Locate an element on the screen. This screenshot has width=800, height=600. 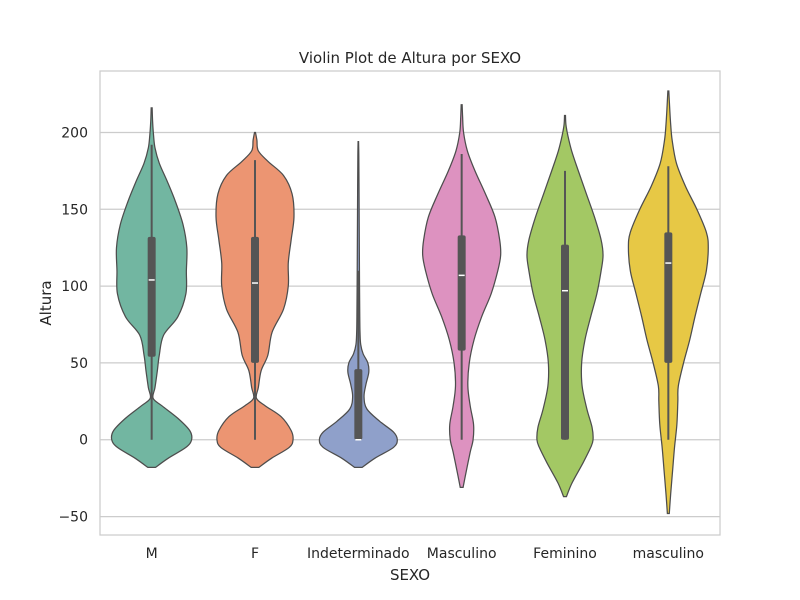
x-tick-label: F is located at coordinates (255, 554).